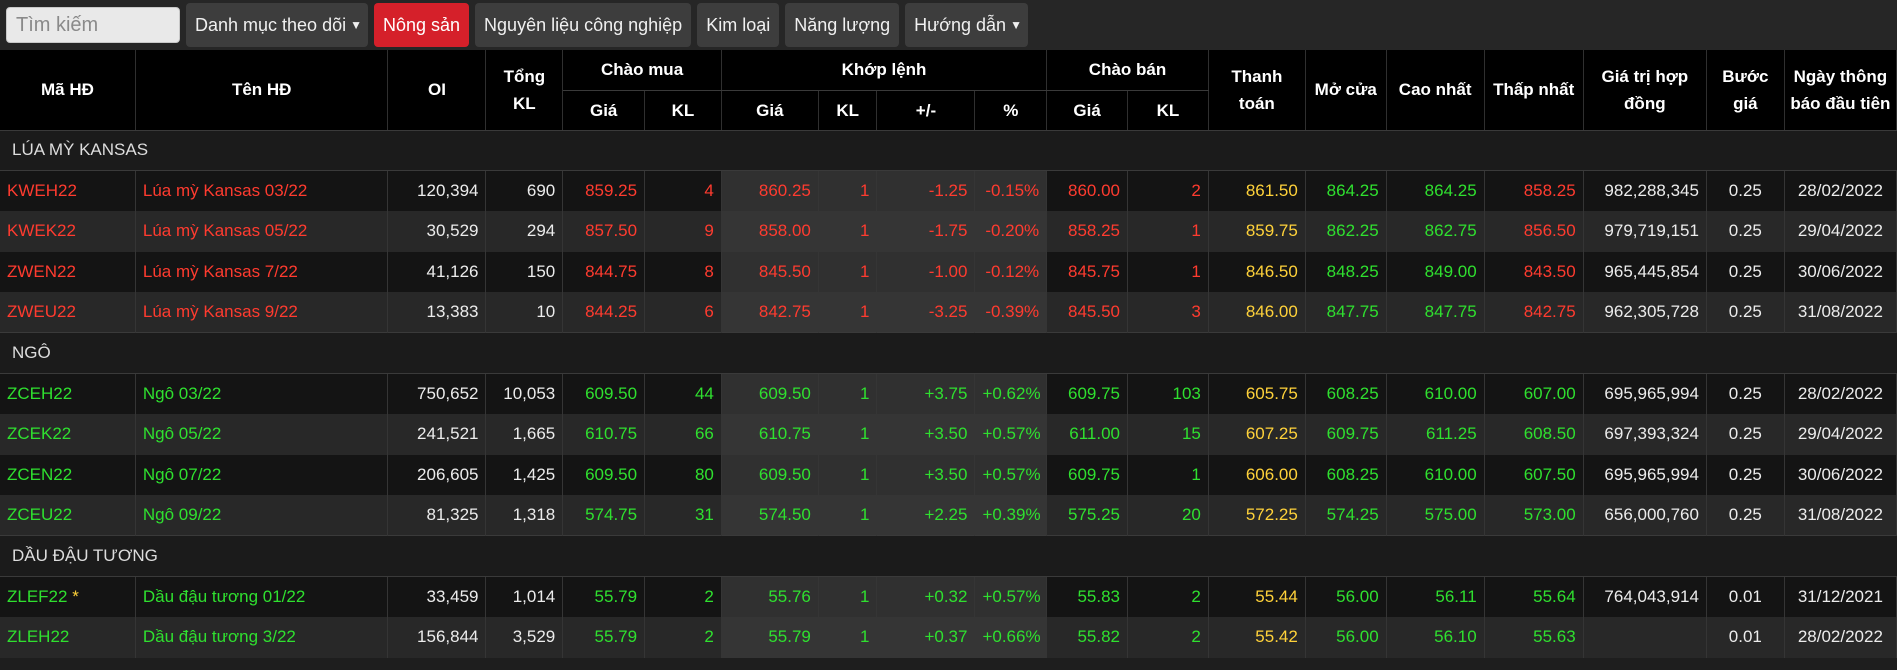 This screenshot has height=670, width=1897. Describe the element at coordinates (1450, 272) in the screenshot. I see `high-price-value: 849.00` at that location.